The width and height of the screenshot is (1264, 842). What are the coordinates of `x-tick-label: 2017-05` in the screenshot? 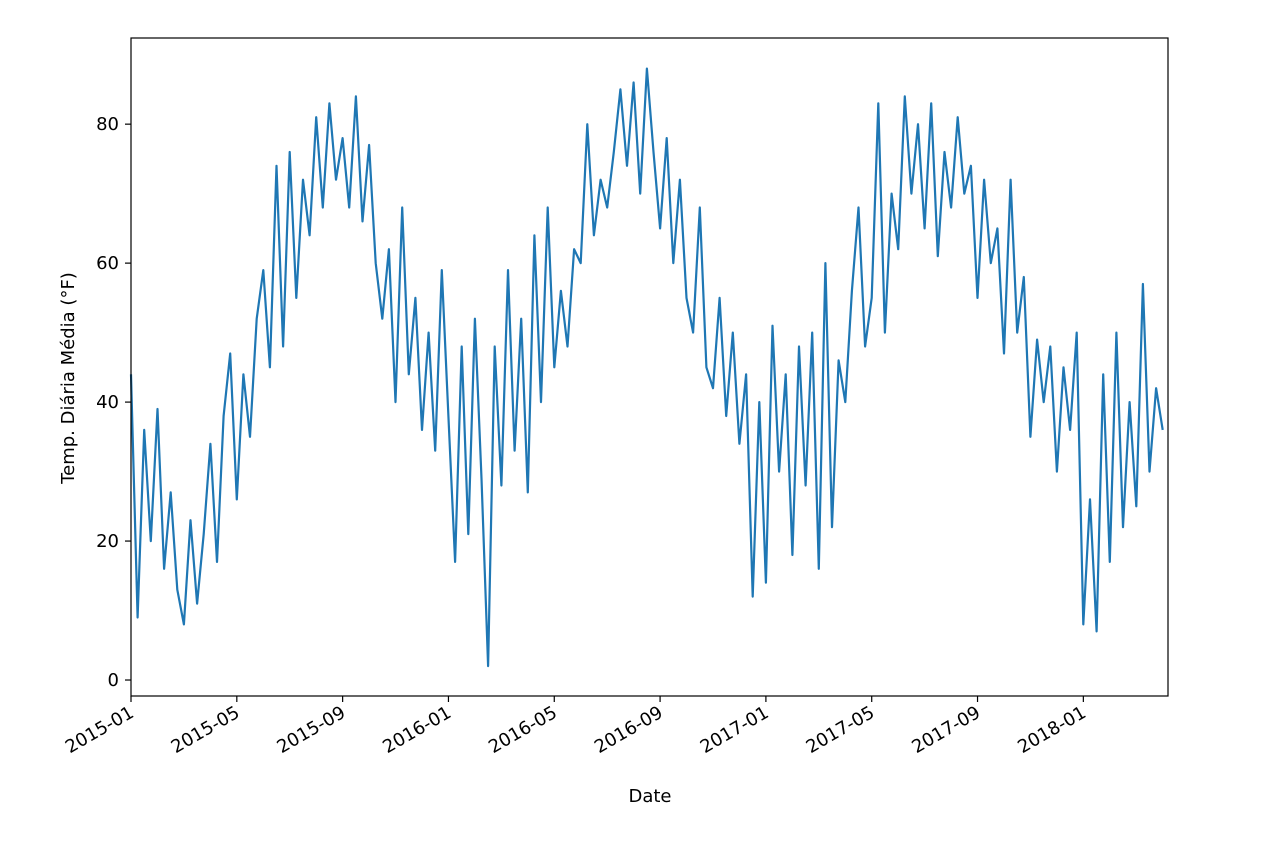 It's located at (841, 730).